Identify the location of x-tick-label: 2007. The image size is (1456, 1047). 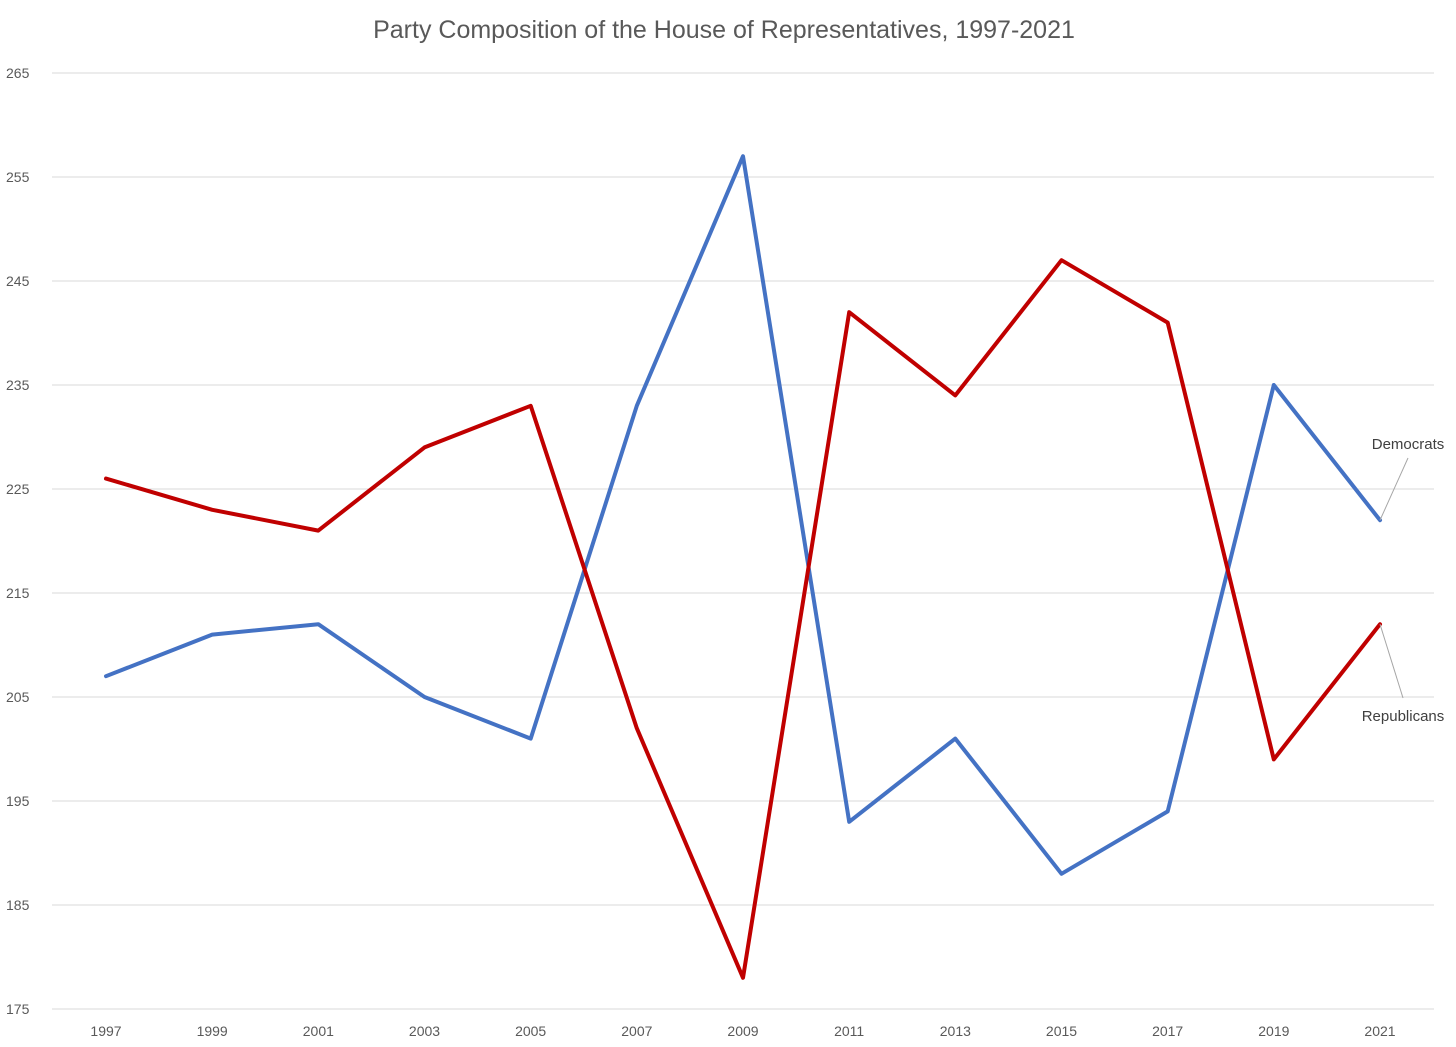
(636, 1031).